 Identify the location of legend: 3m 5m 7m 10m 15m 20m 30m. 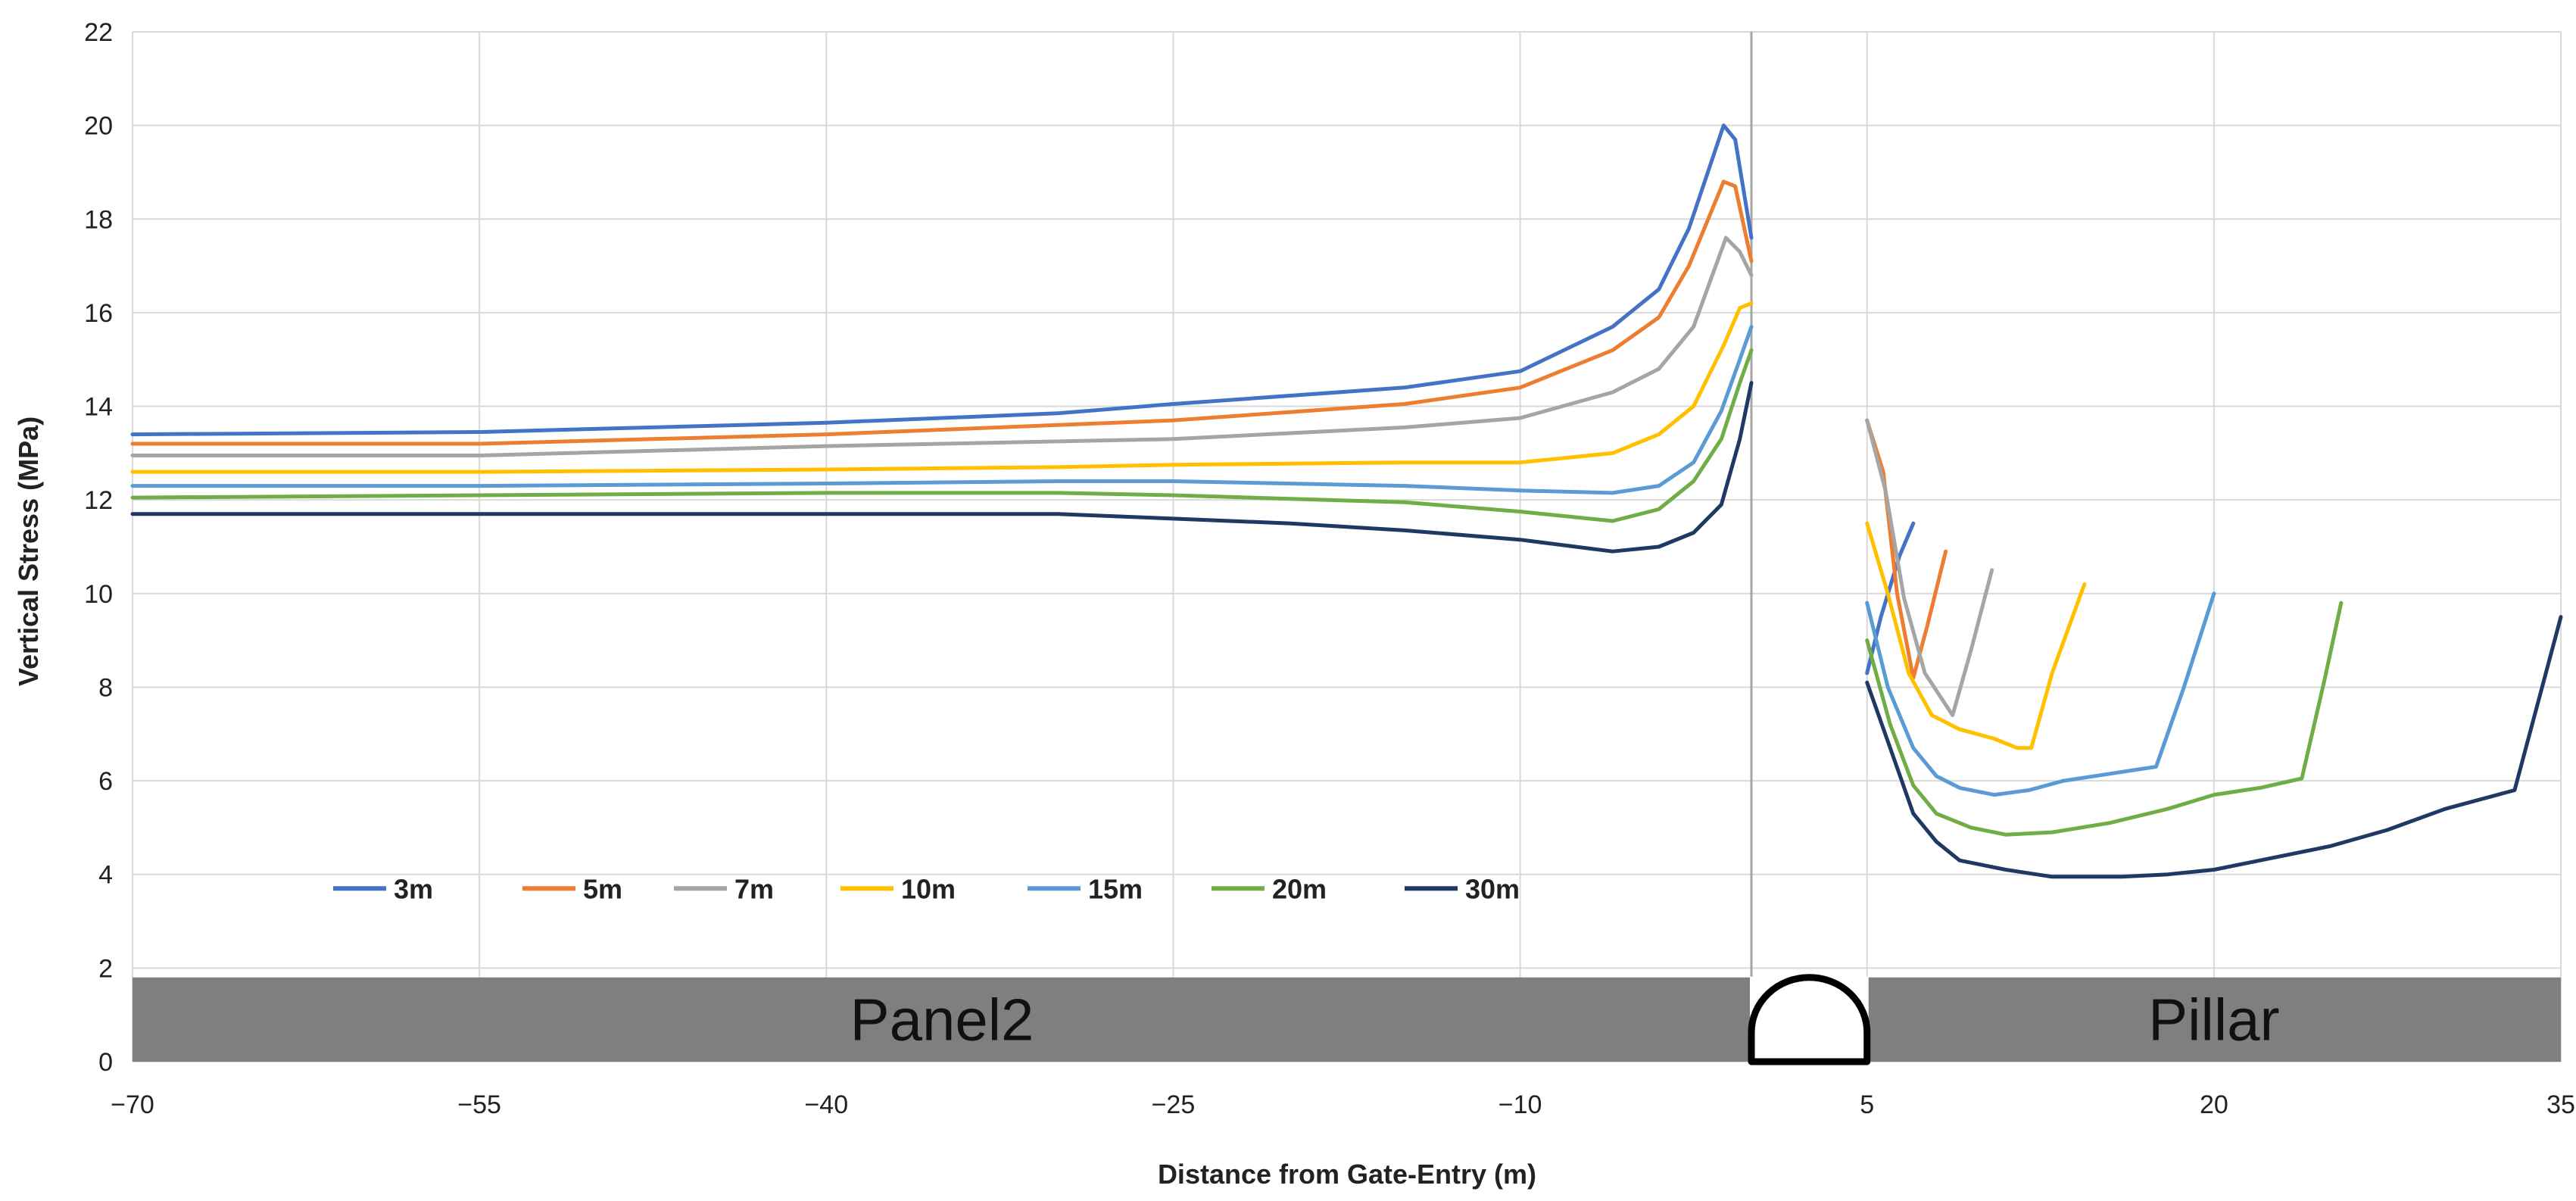
(926, 888).